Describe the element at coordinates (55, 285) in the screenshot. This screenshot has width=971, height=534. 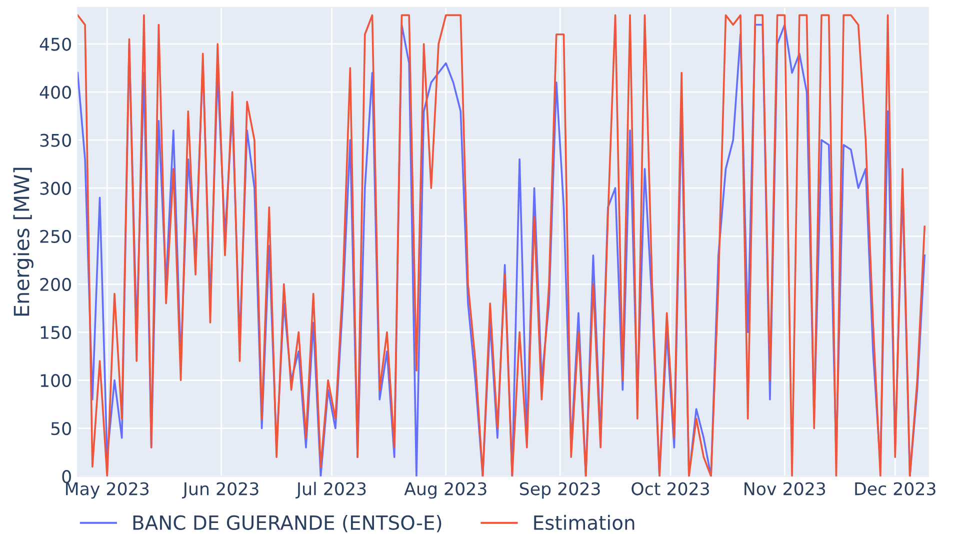
I see `y-tick-label: 200` at that location.